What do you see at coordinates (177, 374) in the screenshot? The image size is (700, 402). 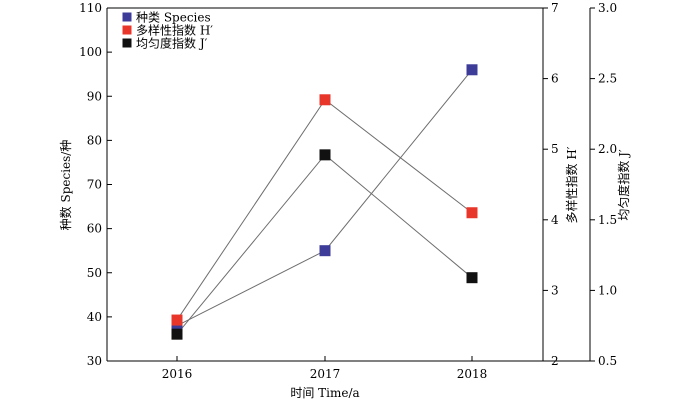 I see `x-axis-tick-label: 2016` at bounding box center [177, 374].